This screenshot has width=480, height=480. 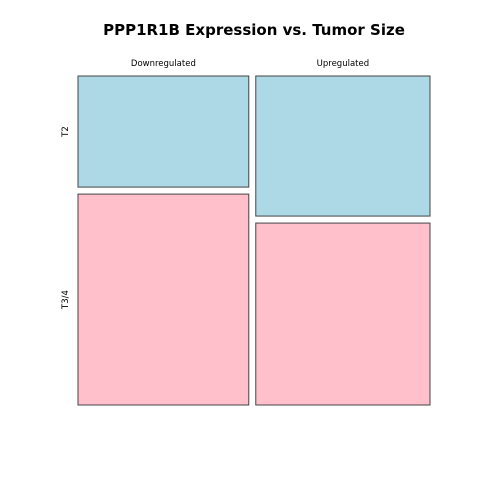 I want to click on row-label-t3-4: T3/4, so click(x=66, y=300).